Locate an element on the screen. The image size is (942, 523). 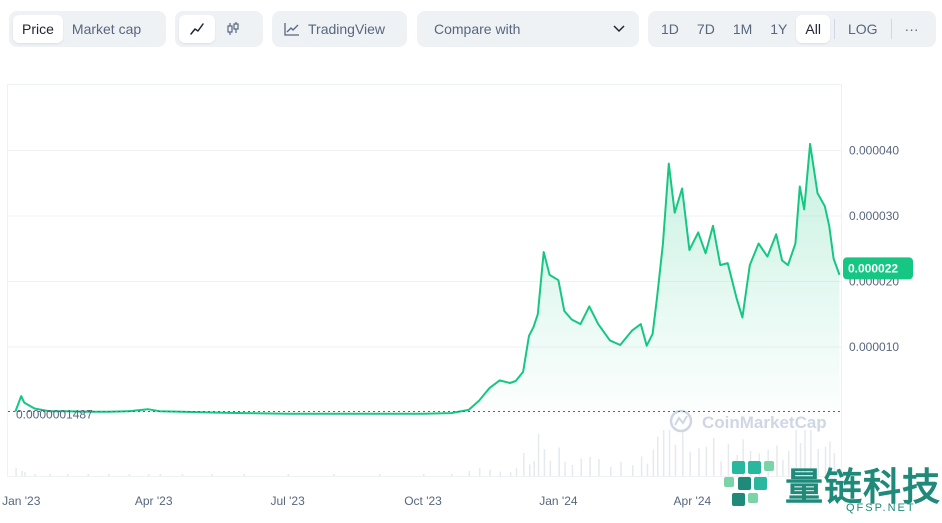
range-toggle: 1D 7D 1M 1Y All LOG ··· is located at coordinates (792, 29).